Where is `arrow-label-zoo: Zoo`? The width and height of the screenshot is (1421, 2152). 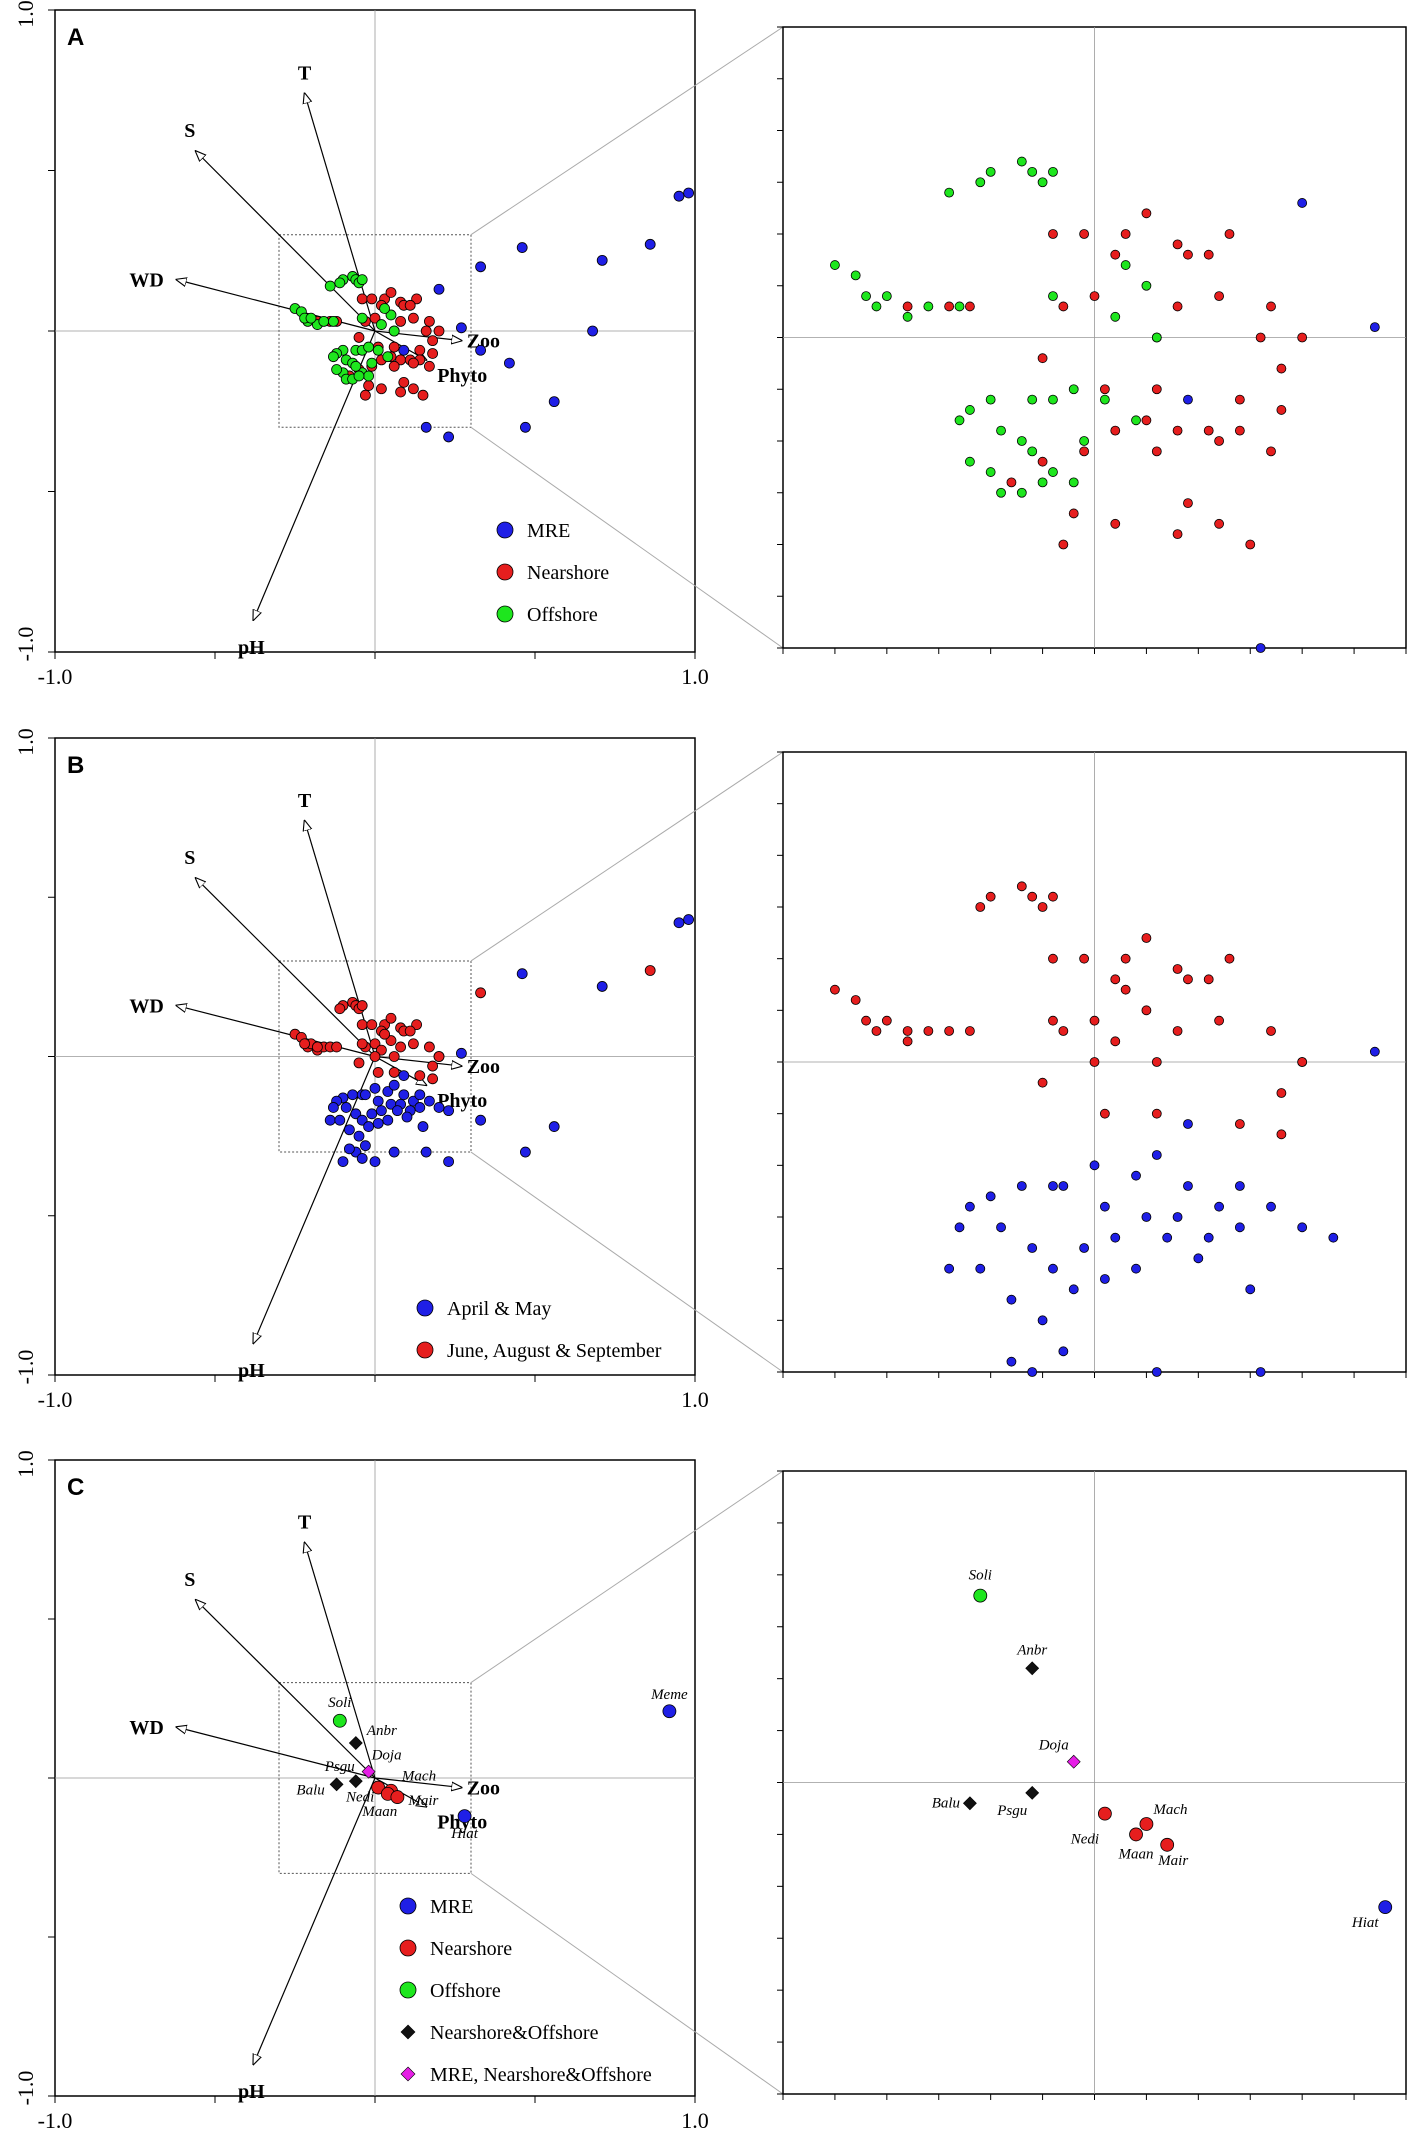 arrow-label-zoo: Zoo is located at coordinates (483, 1067).